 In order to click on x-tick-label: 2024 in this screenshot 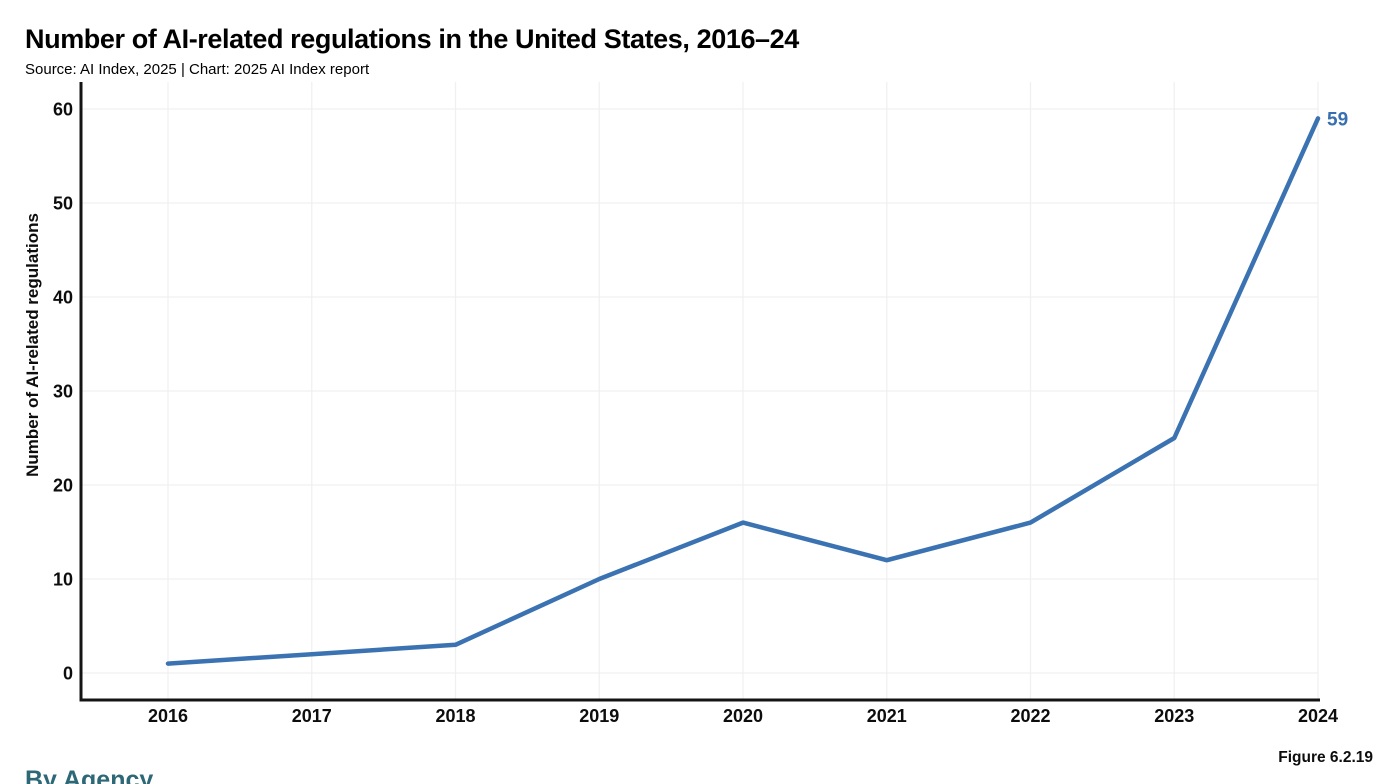, I will do `click(1318, 716)`.